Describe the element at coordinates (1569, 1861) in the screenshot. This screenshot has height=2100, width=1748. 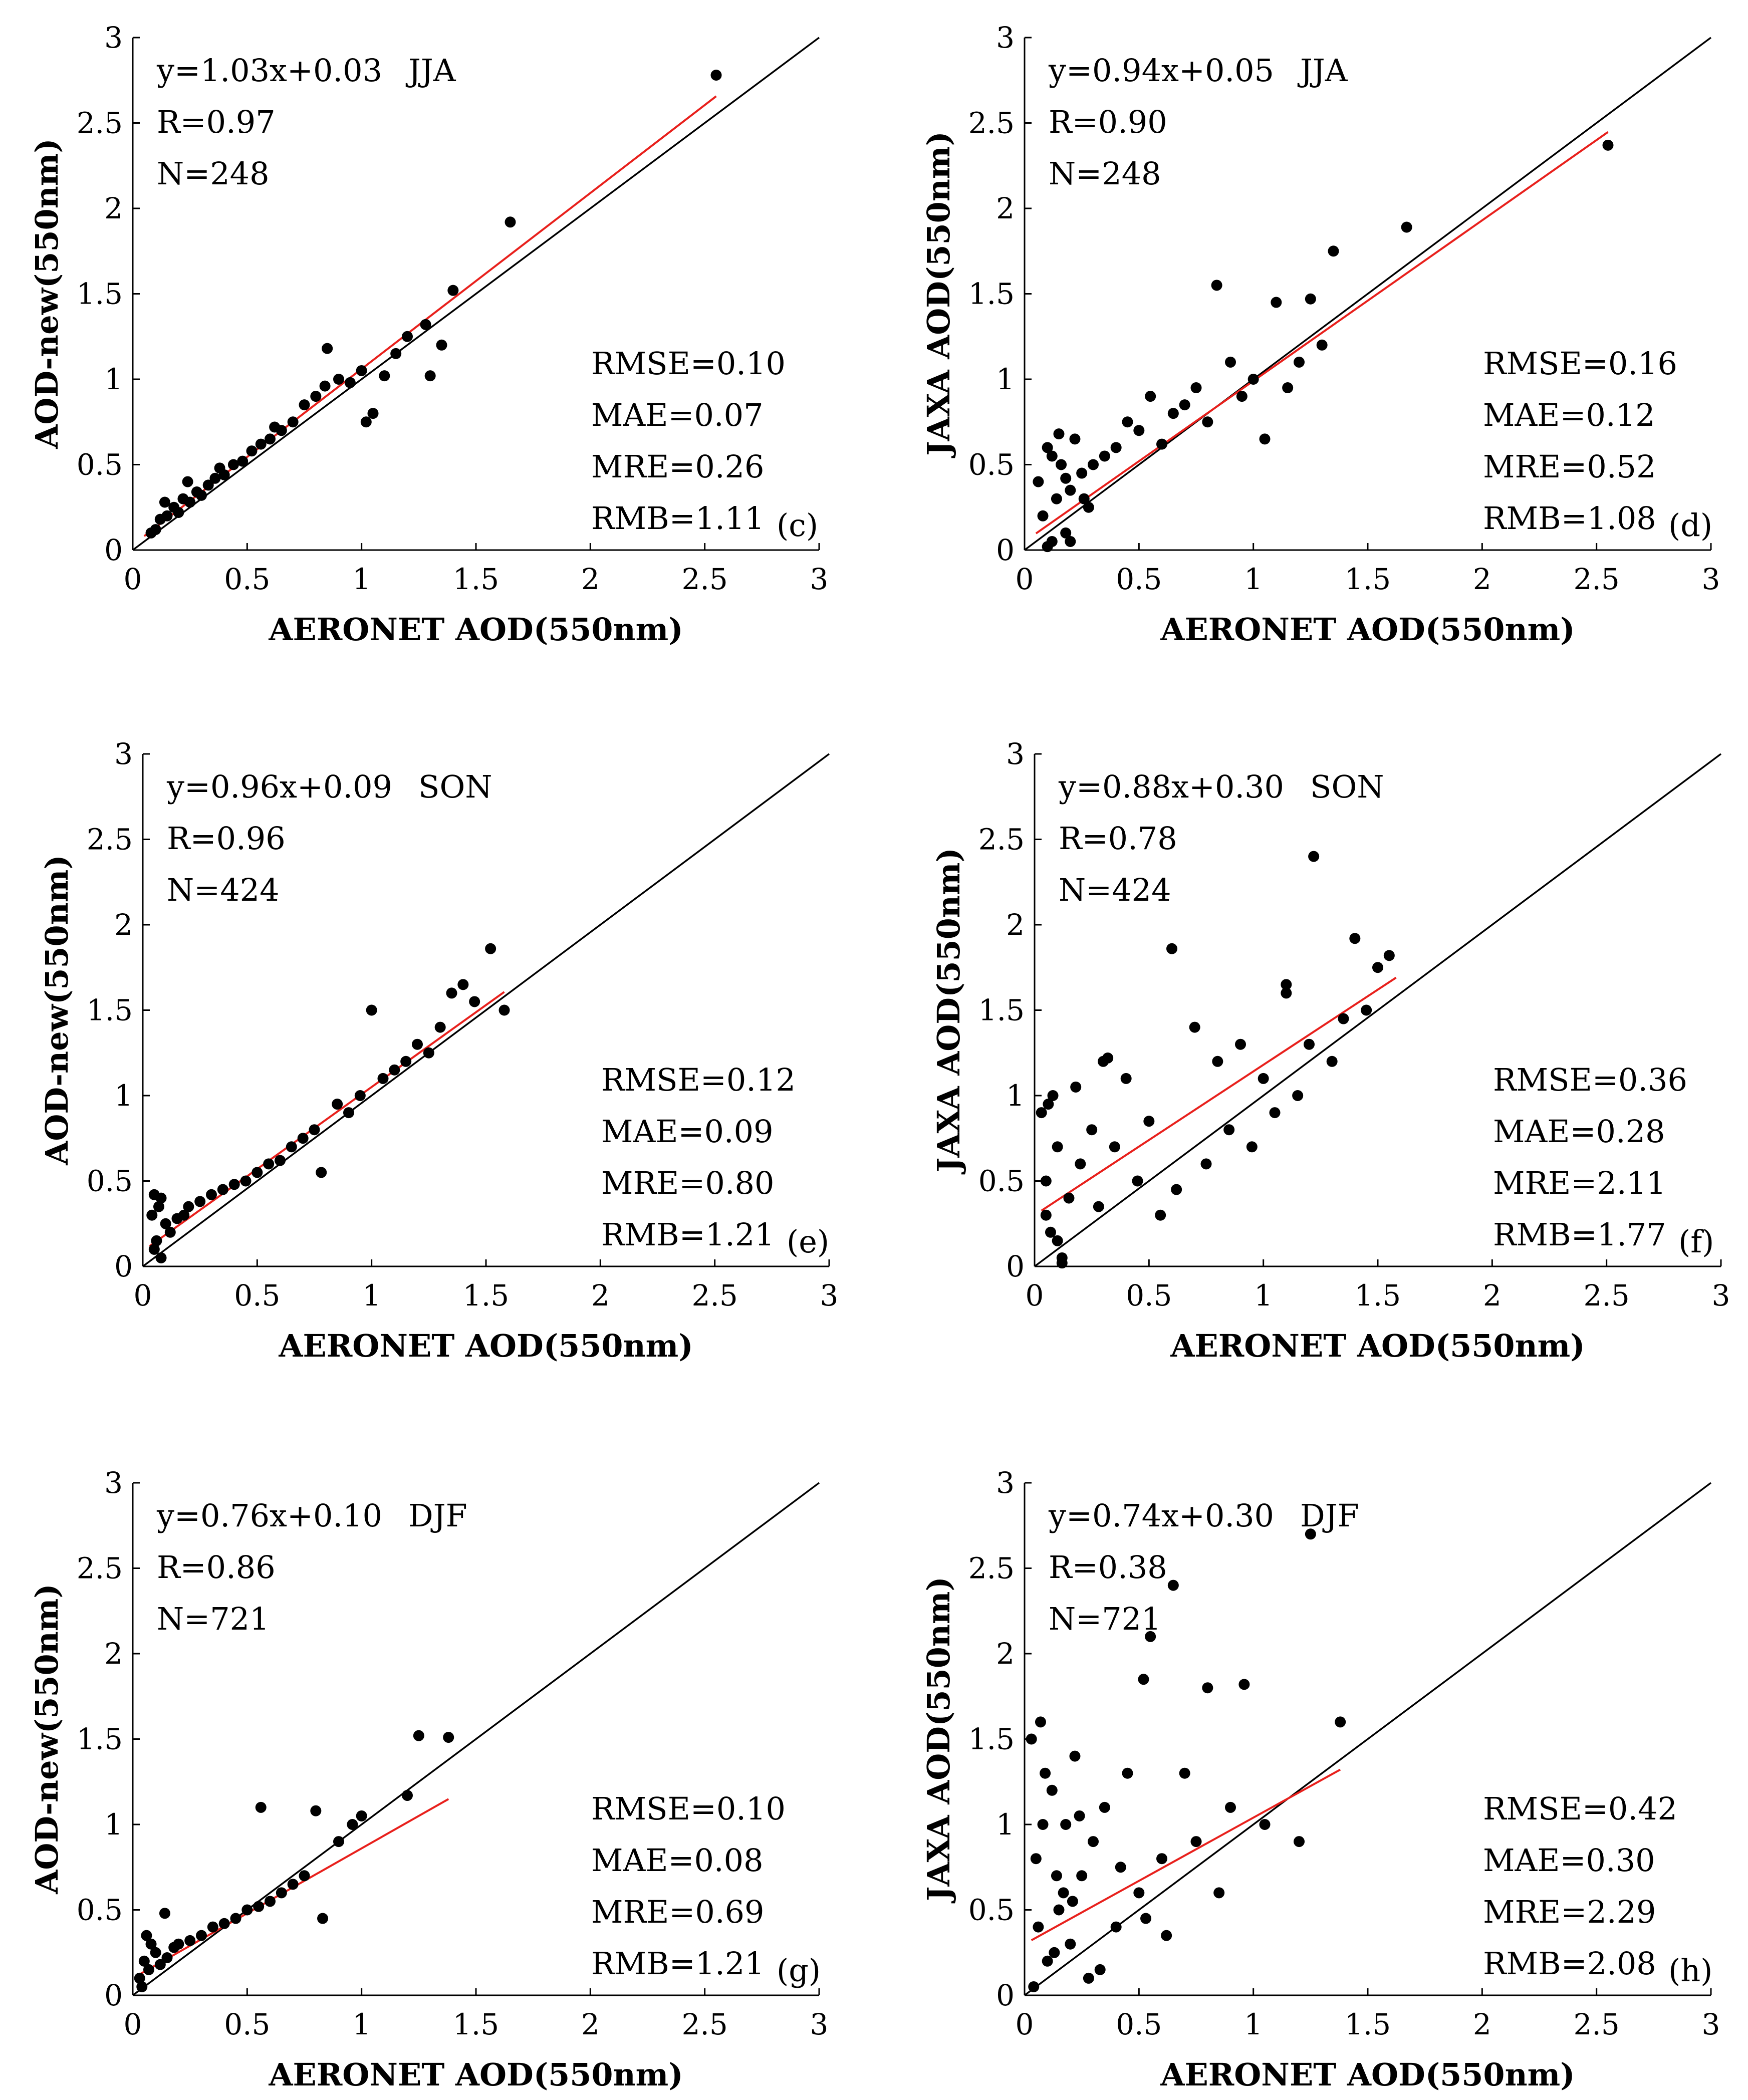
I see `metric-mae: MAE=0.30` at that location.